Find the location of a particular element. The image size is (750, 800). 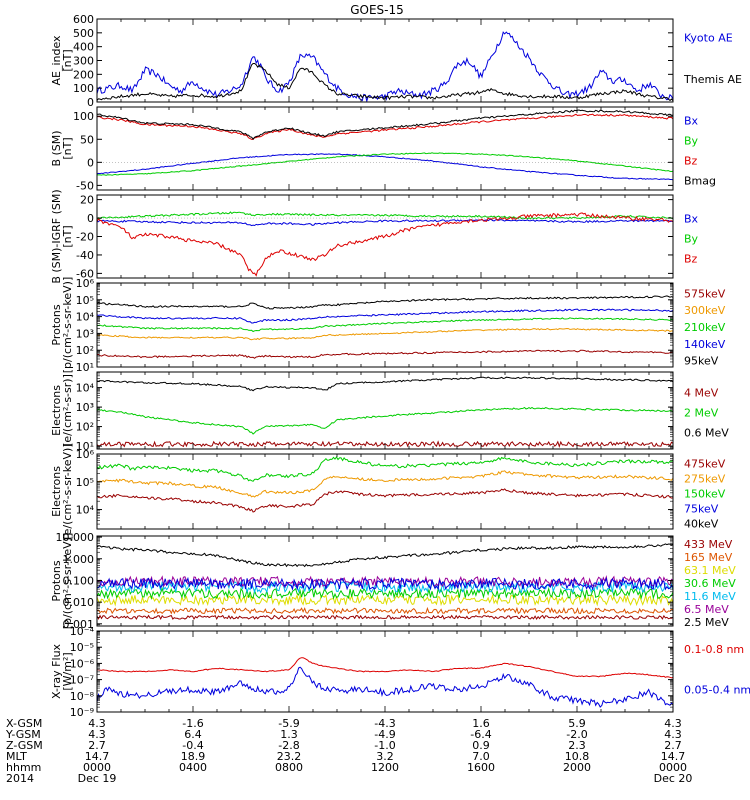

x-axis-value: -0.4 is located at coordinates (192, 745).